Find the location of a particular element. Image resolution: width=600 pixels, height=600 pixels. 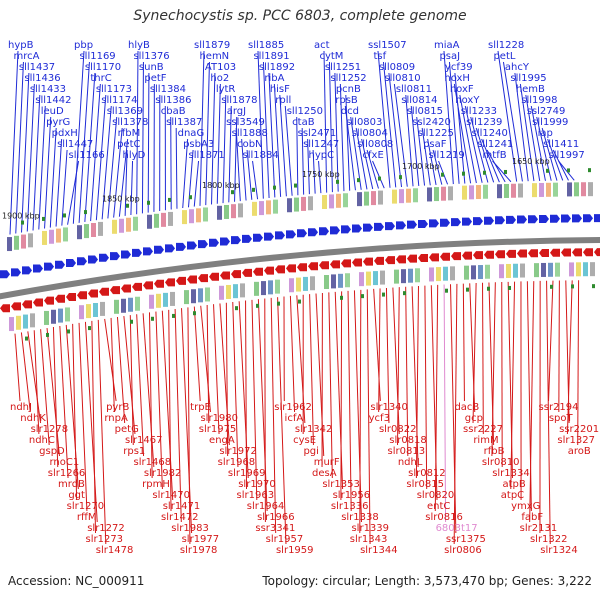

forward-gene-label: iap is located at coordinates (545, 133).